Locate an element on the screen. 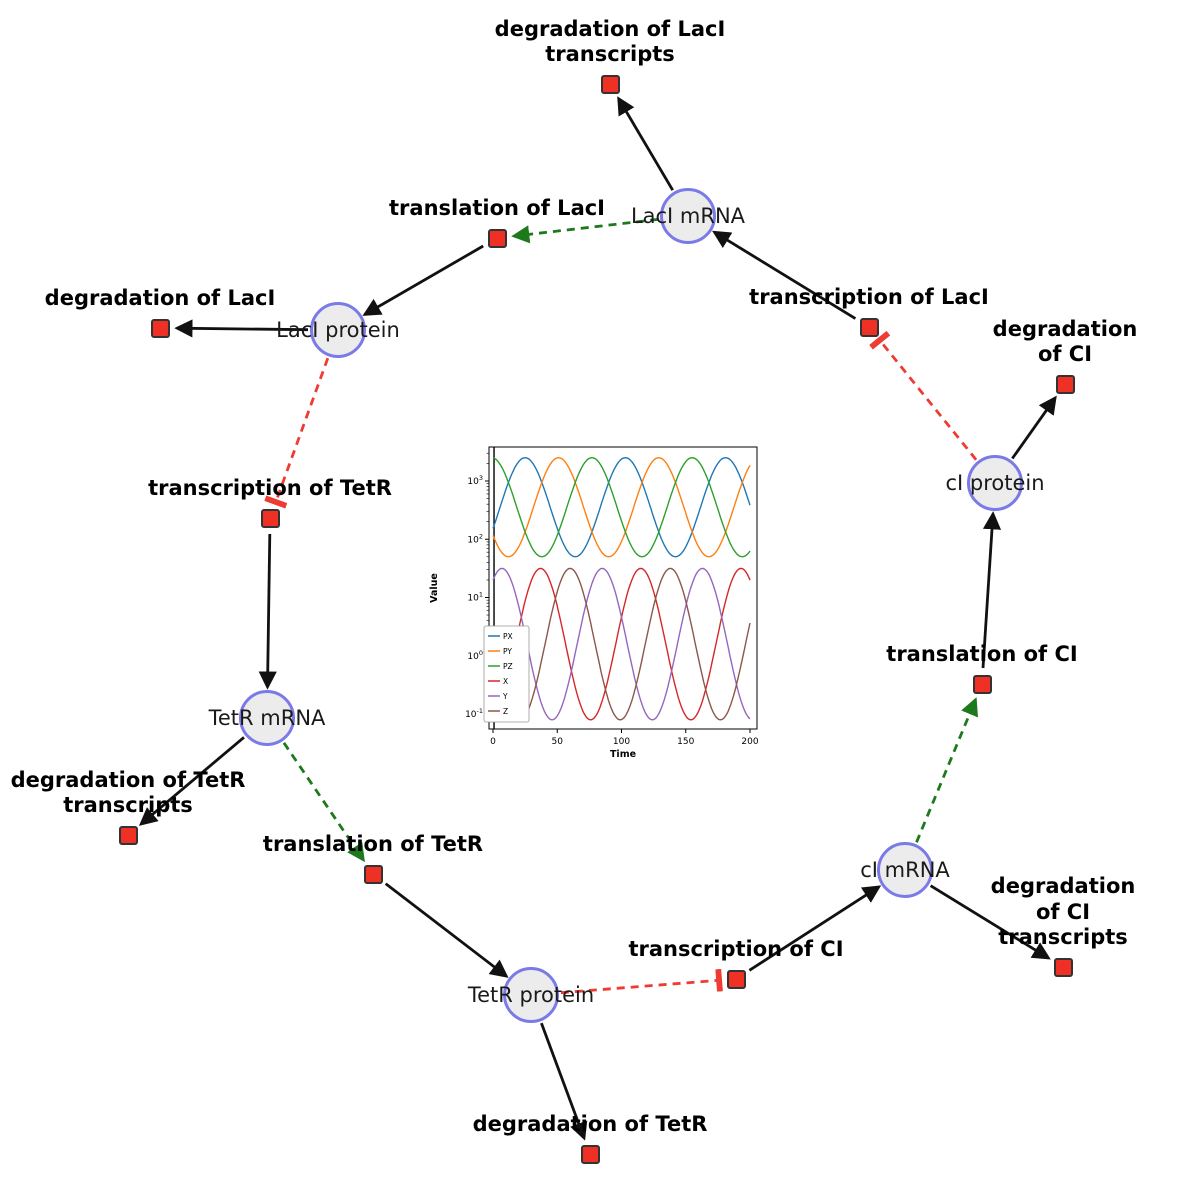 Image resolution: width=1189 pixels, height=1200 pixels. chart-series-X is located at coordinates (621, 644).